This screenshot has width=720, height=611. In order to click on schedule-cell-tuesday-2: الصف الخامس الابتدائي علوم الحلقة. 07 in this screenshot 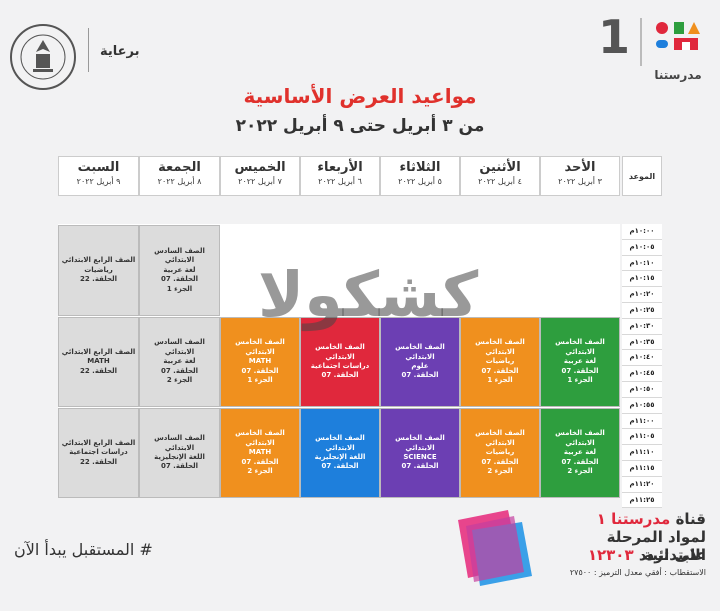, I will do `click(420, 362)`.